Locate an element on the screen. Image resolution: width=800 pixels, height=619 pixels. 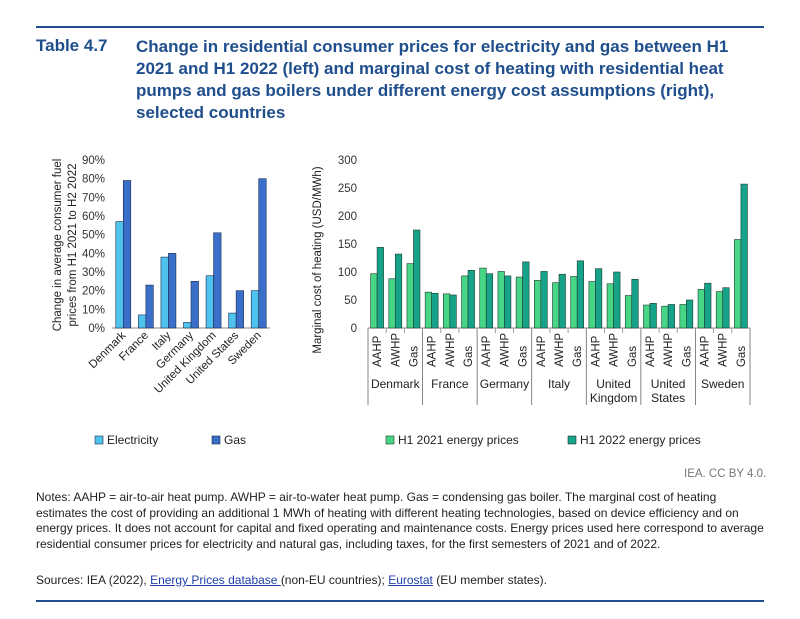
eurostat-link: Eurostat is located at coordinates (410, 580).